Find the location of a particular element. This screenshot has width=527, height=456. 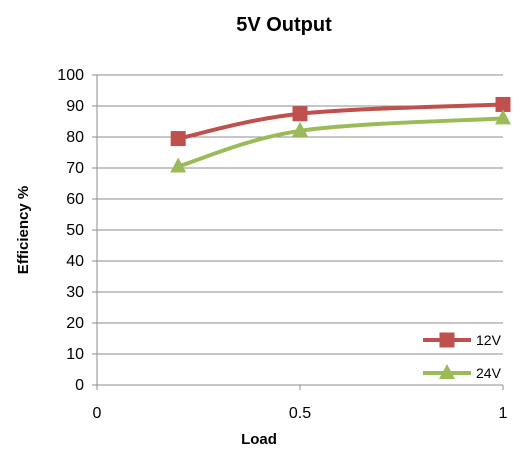

y-tick-label: 50 is located at coordinates (75, 230).